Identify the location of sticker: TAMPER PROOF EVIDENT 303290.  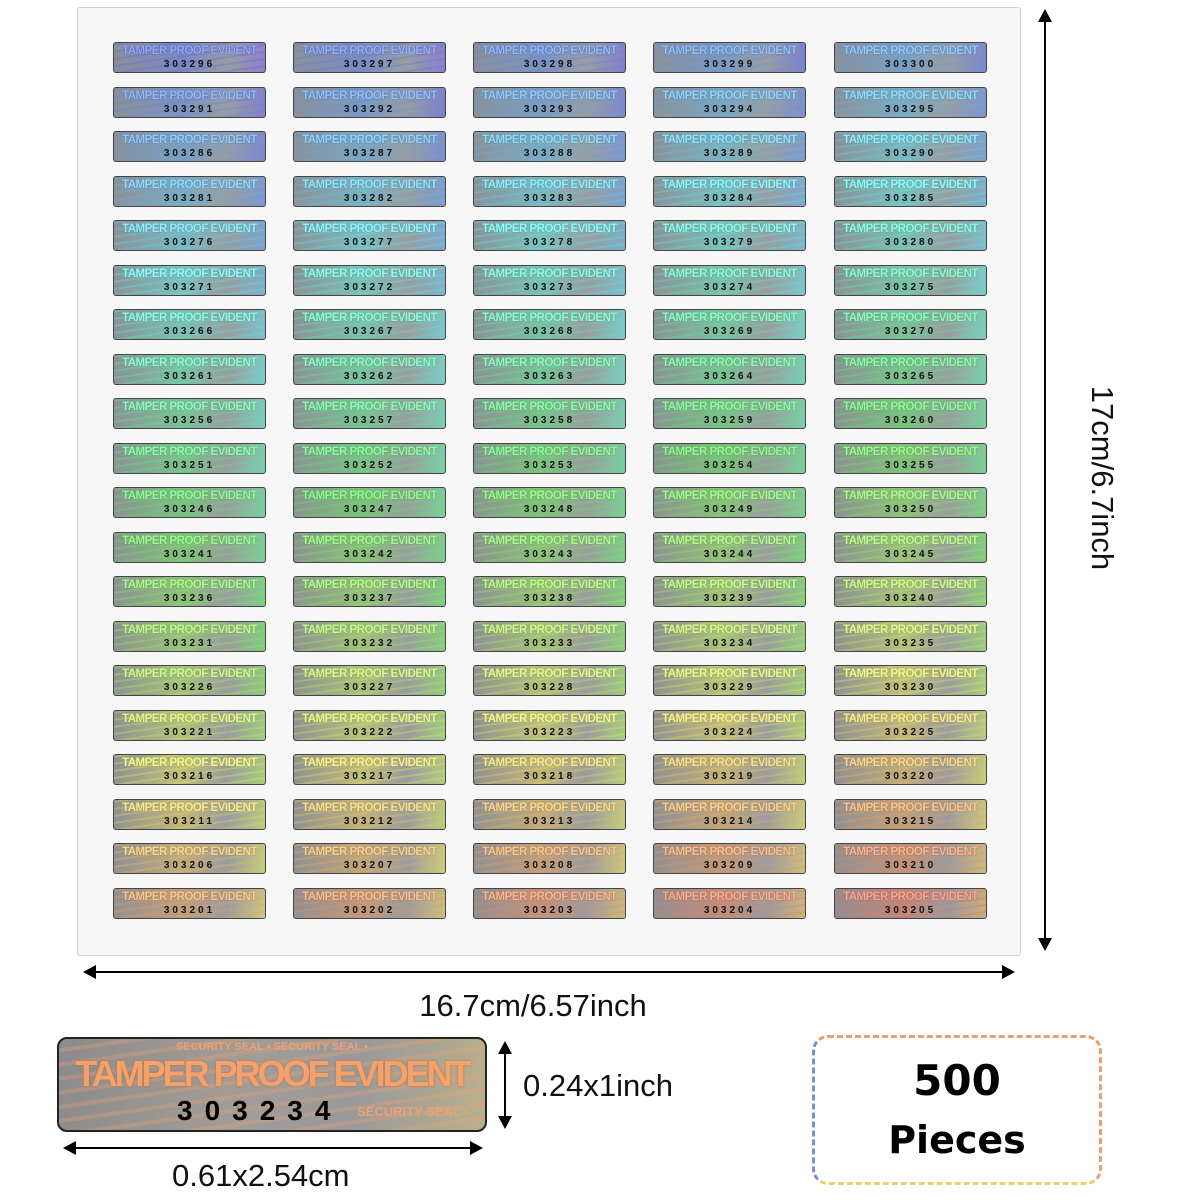
(910, 146).